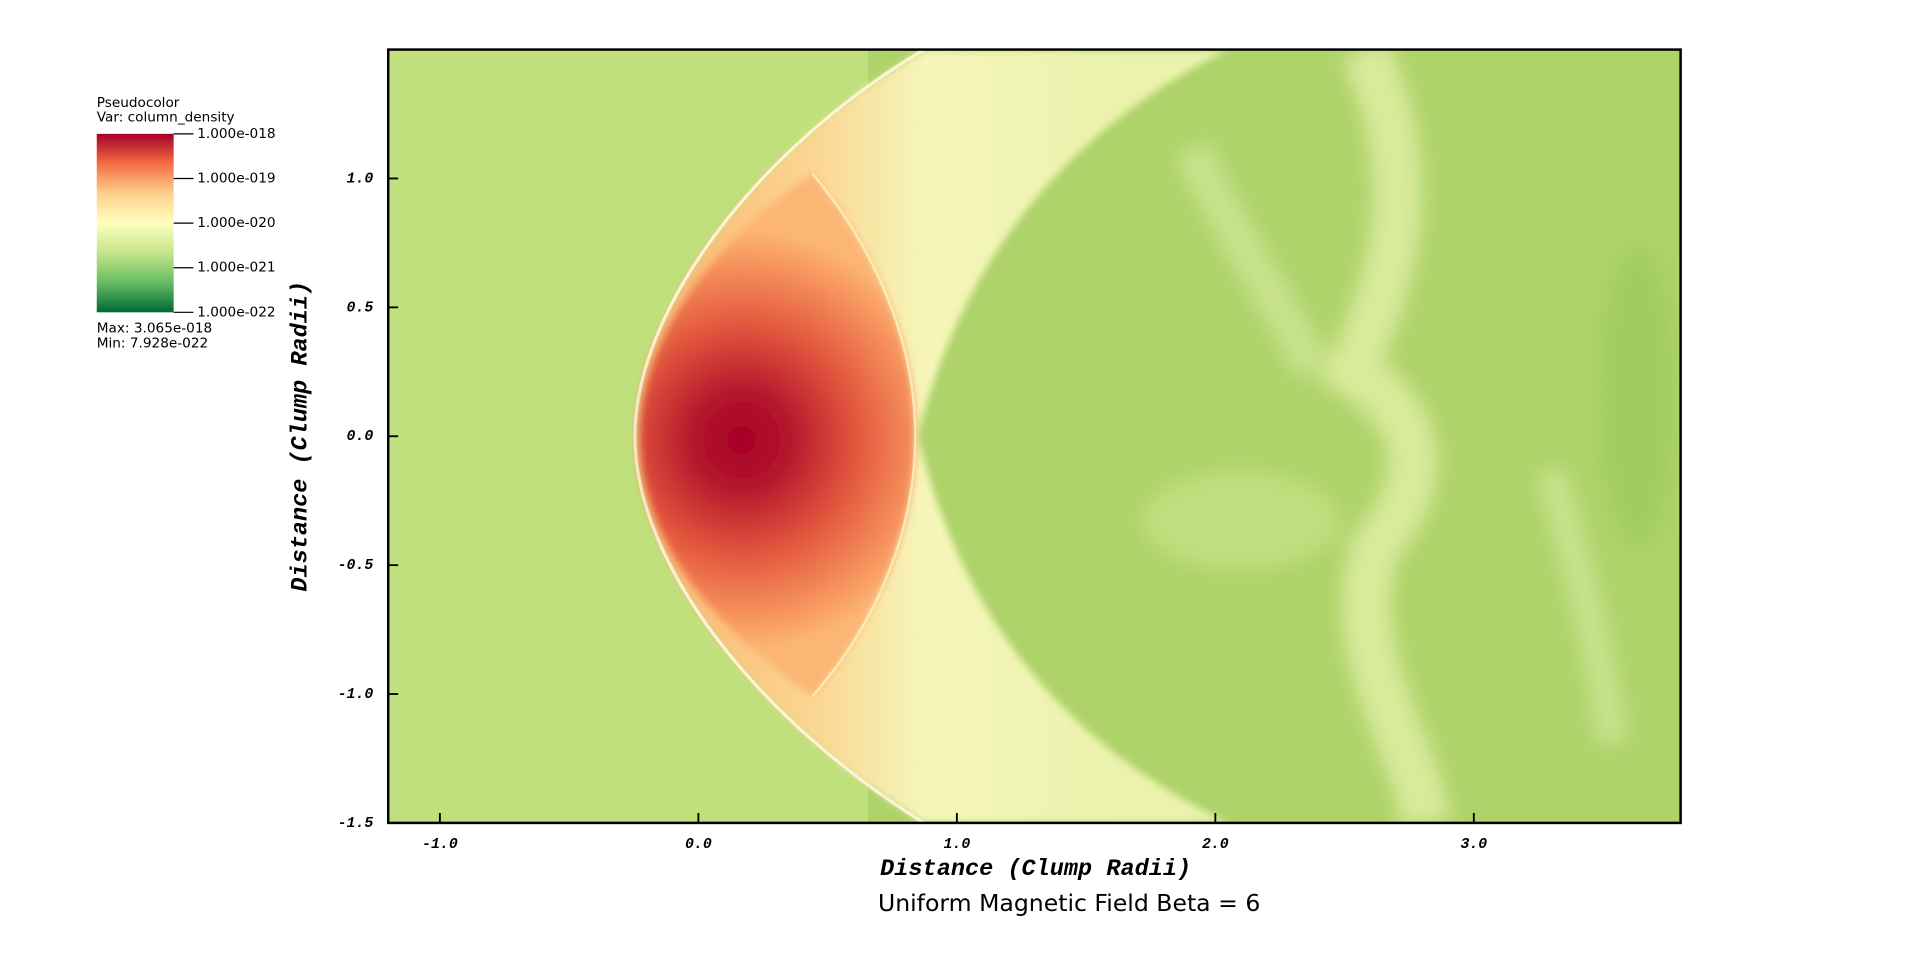 The height and width of the screenshot is (958, 1920). Describe the element at coordinates (356, 824) in the screenshot. I see `y-tick-label: -1.5` at that location.